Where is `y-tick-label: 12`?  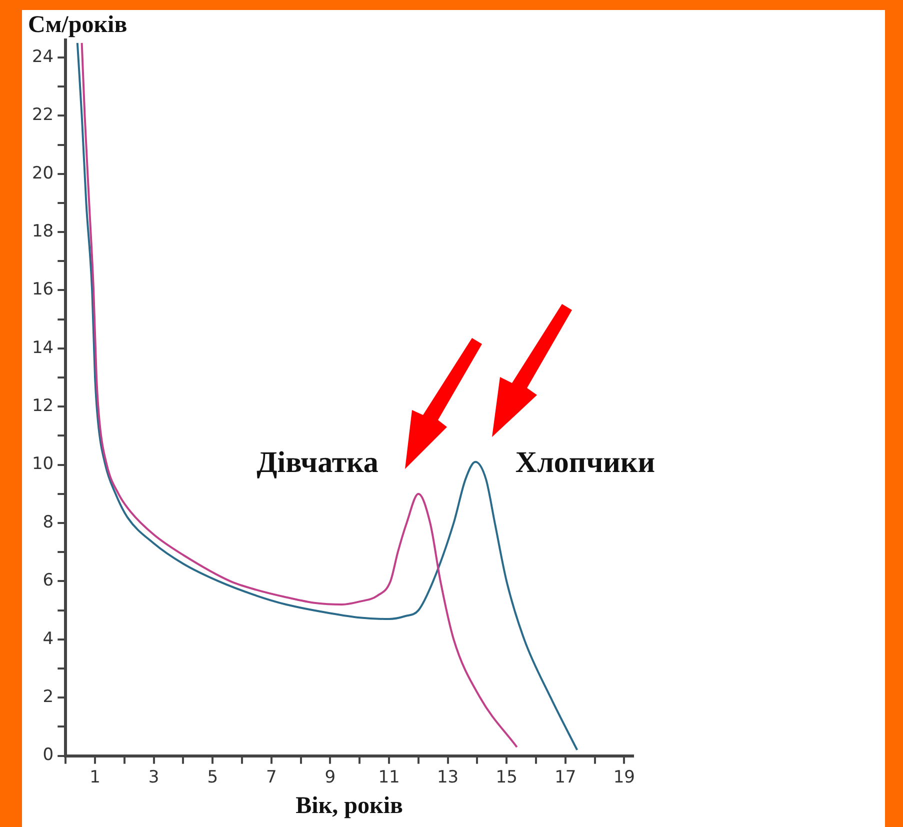
y-tick-label: 12 is located at coordinates (43, 406).